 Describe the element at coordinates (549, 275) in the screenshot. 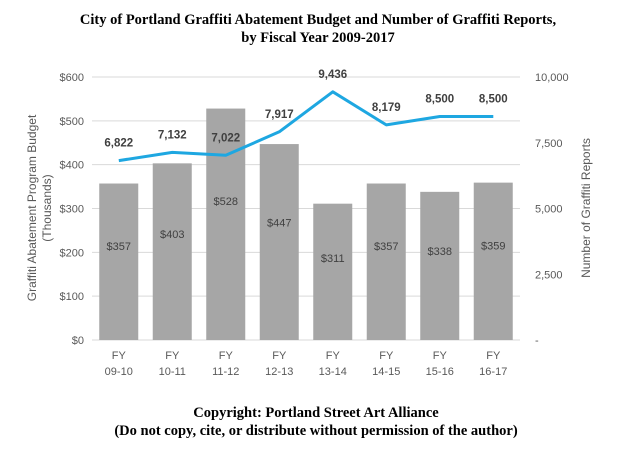

I see `right-tick-label: 2,500` at that location.